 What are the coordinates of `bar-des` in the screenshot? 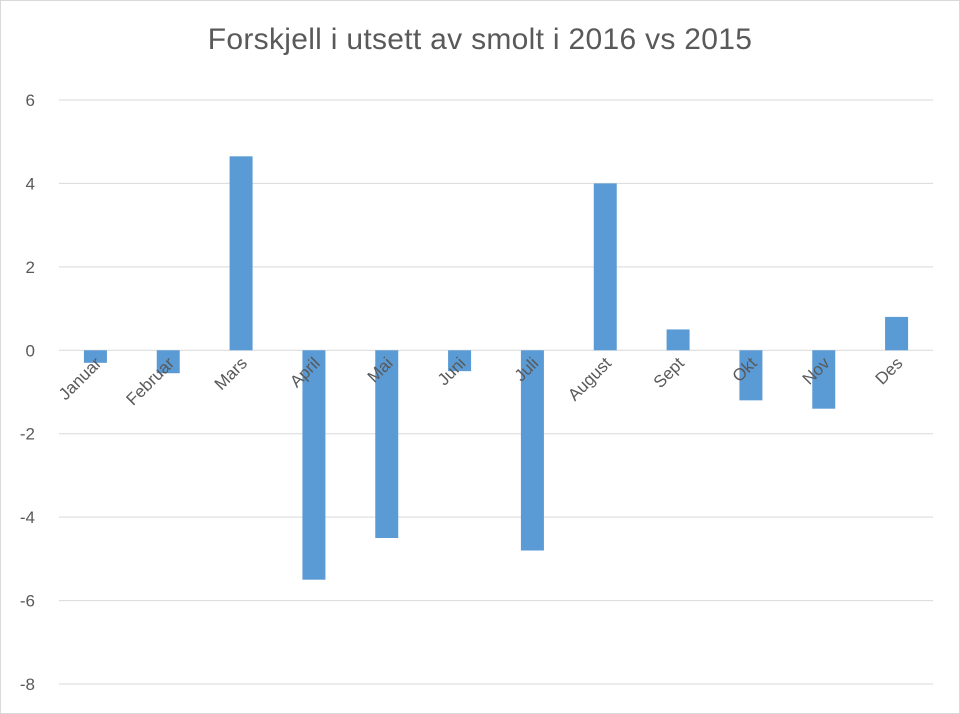 It's located at (897, 333).